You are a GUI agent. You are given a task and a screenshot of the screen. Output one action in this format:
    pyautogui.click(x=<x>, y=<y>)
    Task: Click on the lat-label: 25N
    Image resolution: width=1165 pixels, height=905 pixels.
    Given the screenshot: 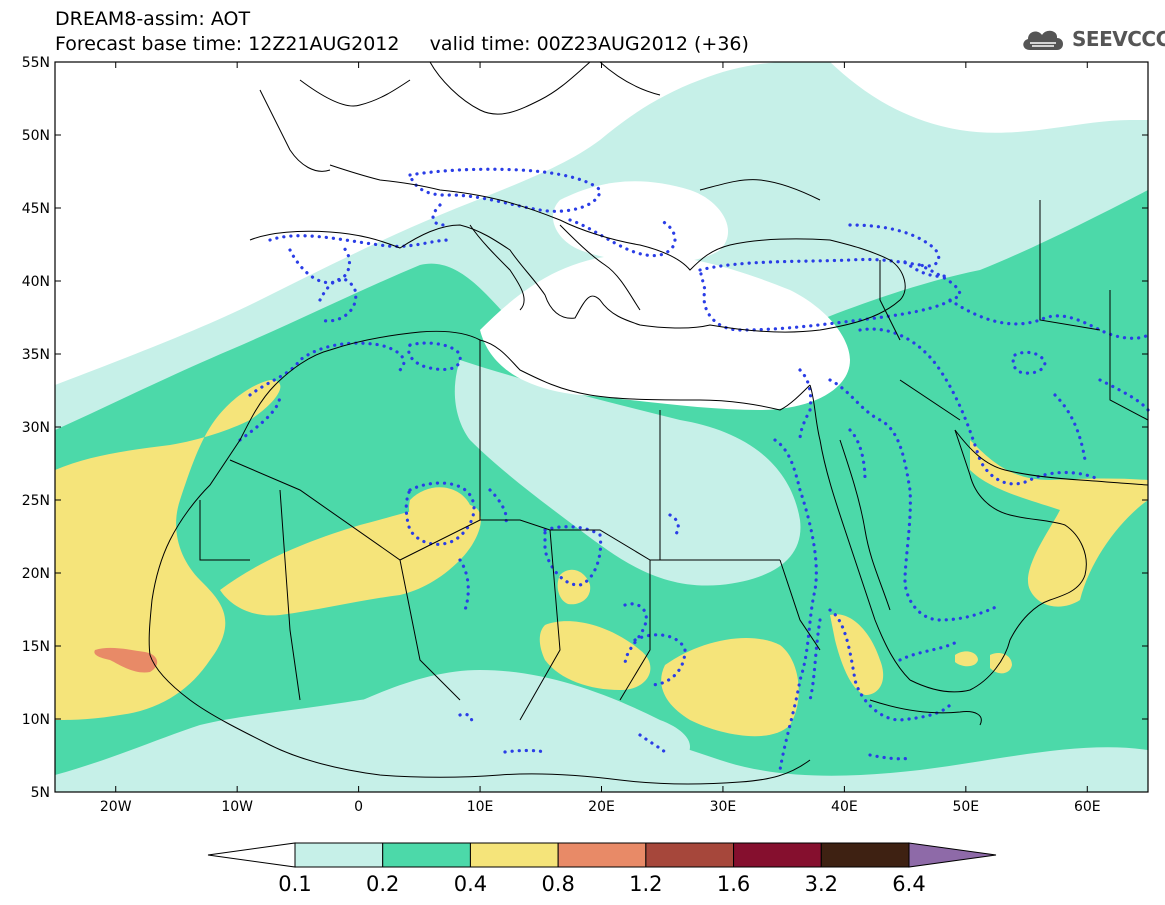 What is the action you would take?
    pyautogui.click(x=36, y=501)
    